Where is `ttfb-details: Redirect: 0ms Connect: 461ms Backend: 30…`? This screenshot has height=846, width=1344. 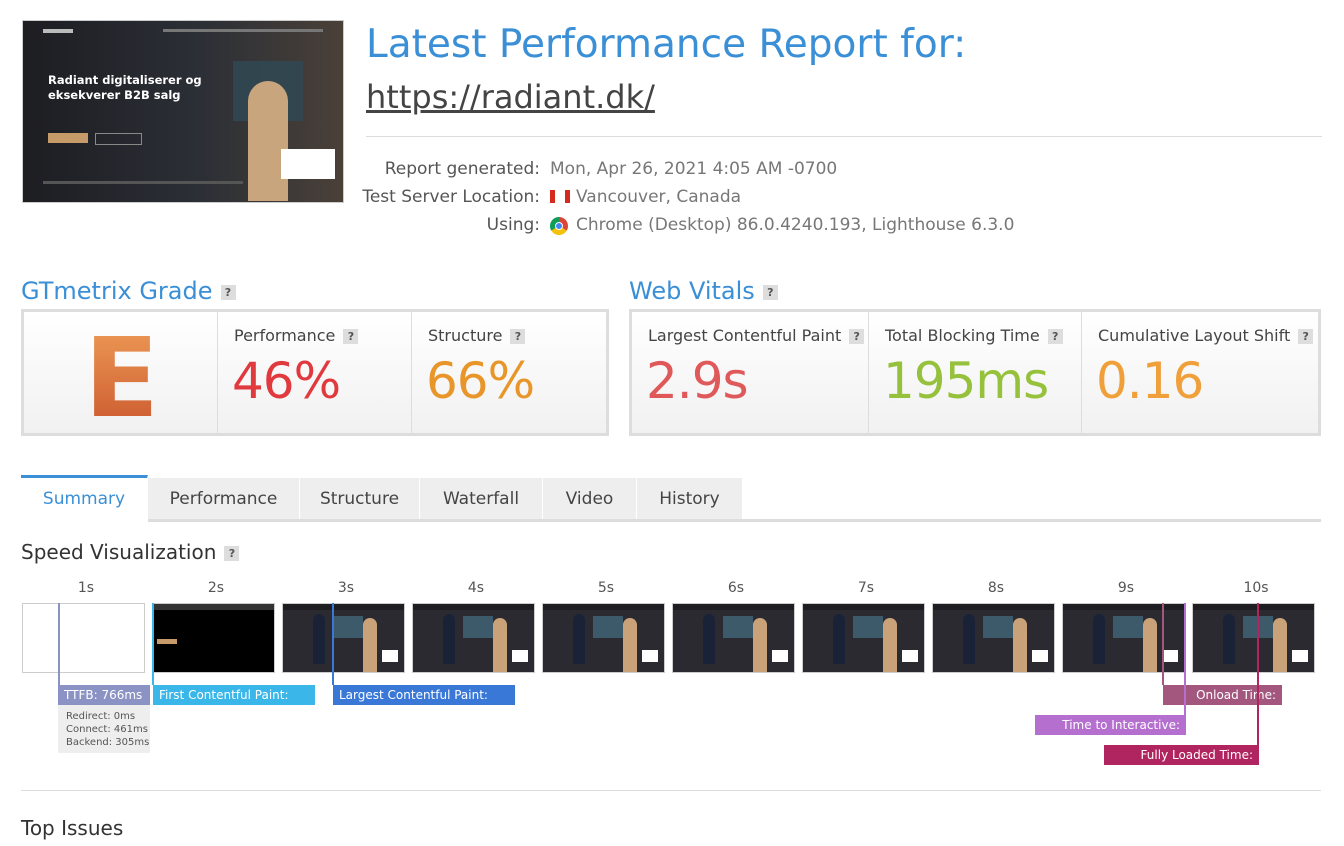
ttfb-details: Redirect: 0ms Connect: 461ms Backend: 30… is located at coordinates (104, 729).